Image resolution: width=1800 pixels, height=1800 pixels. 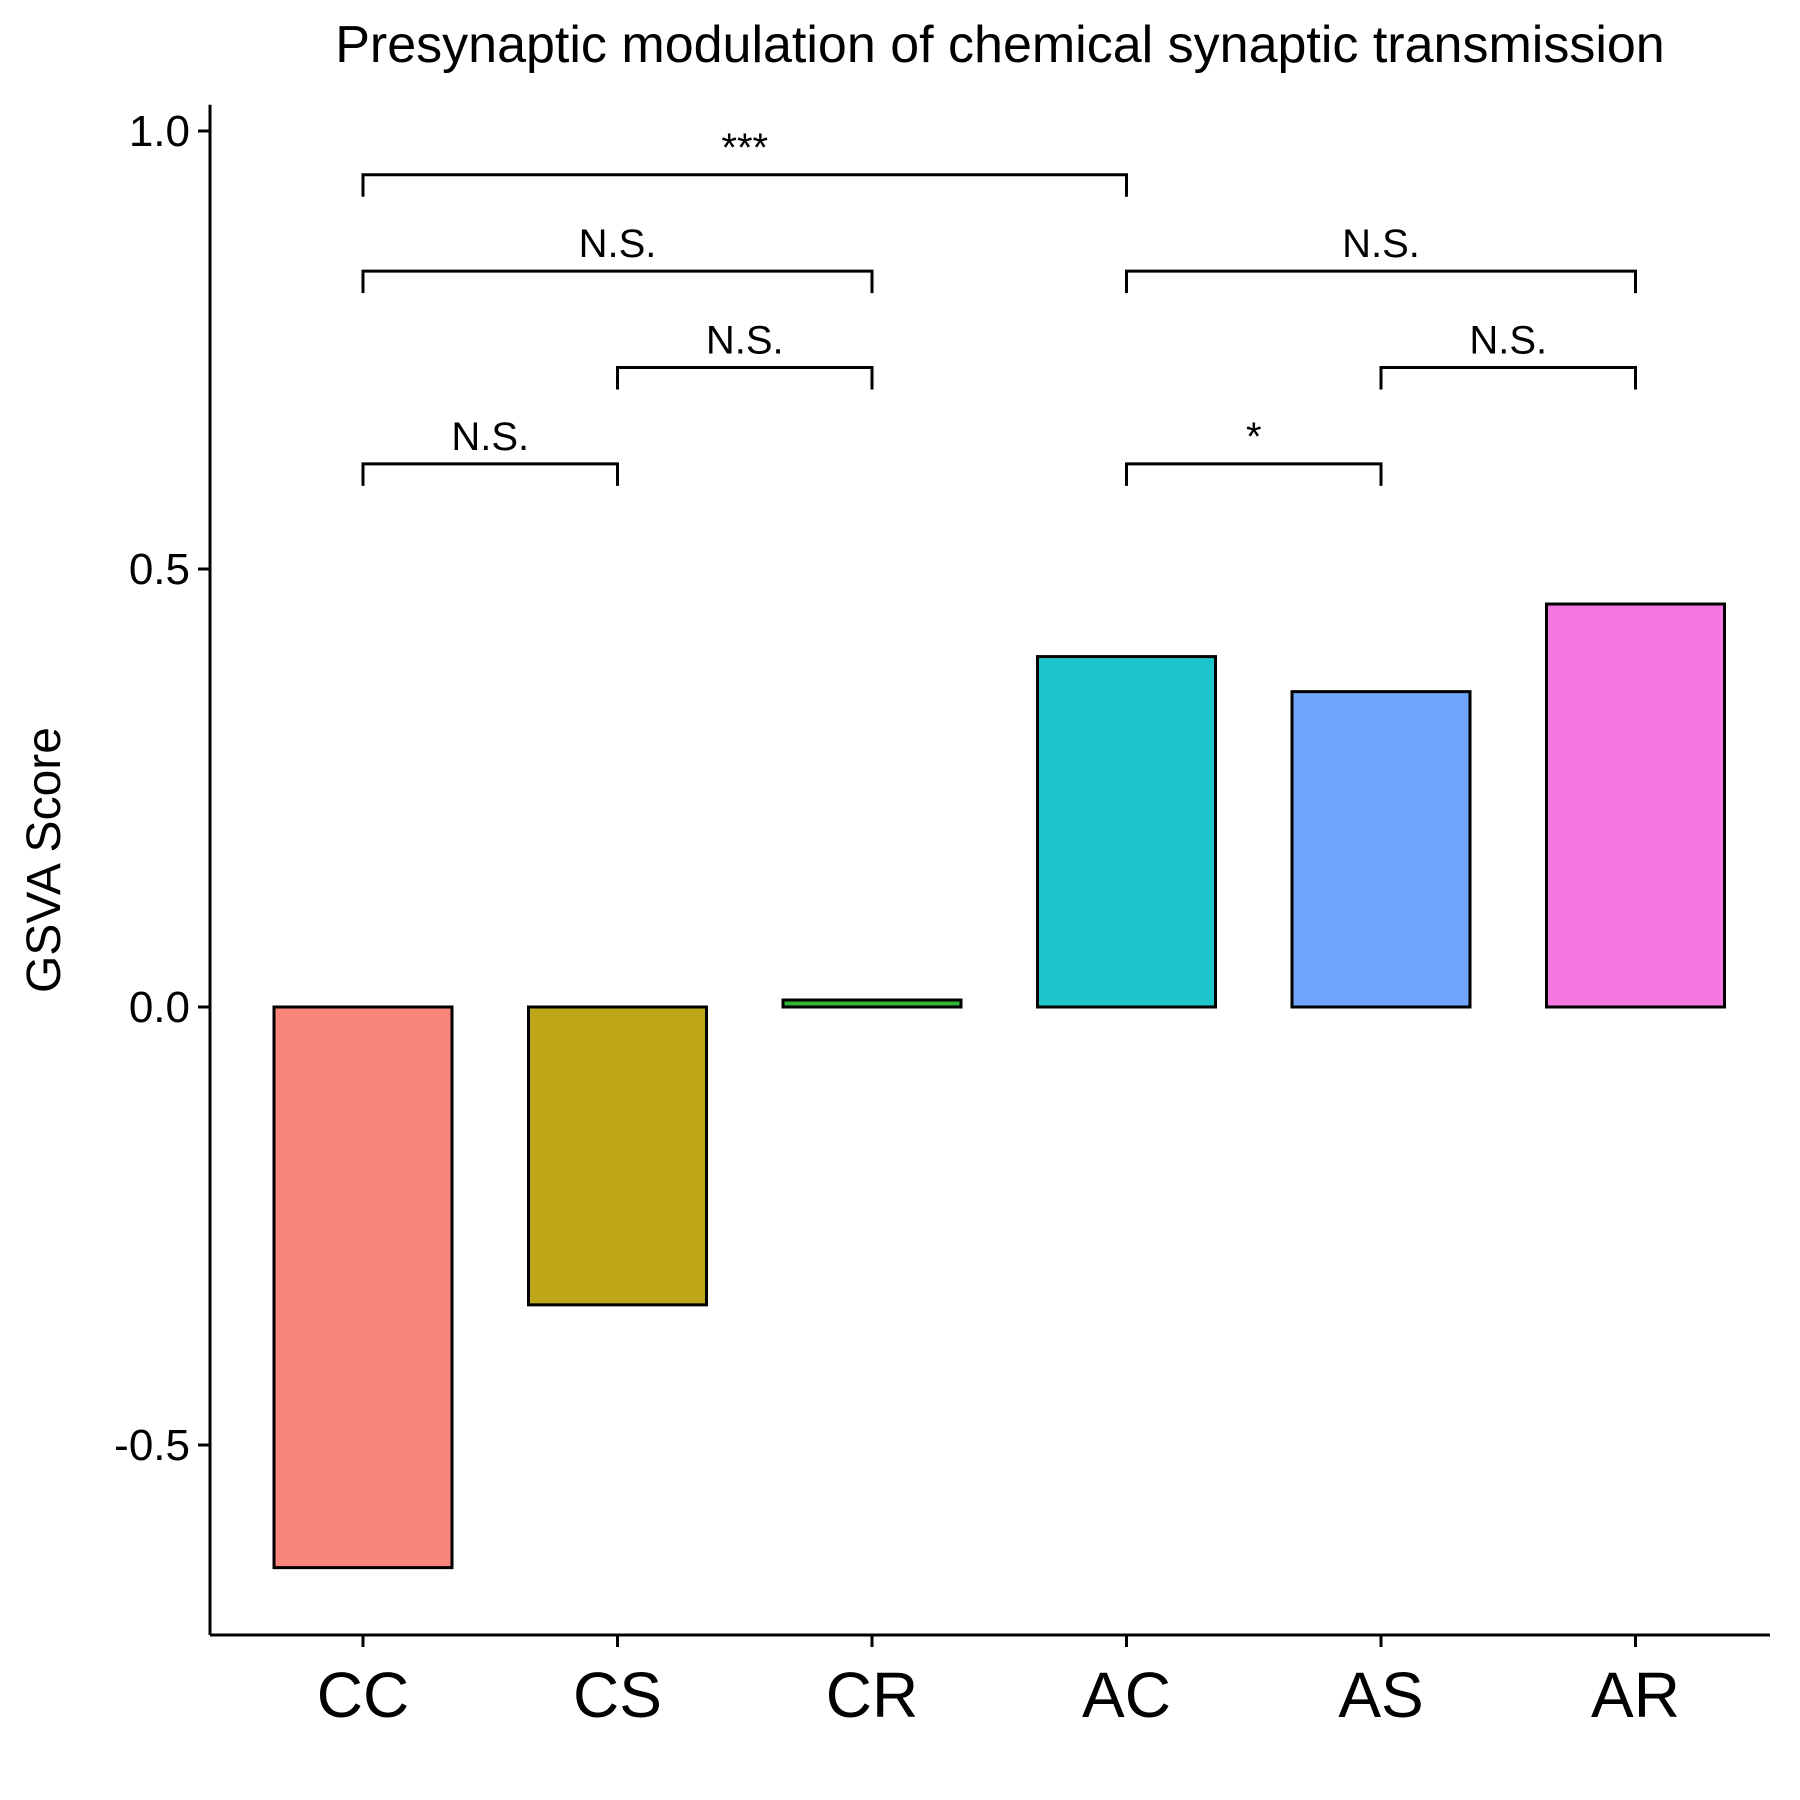 What do you see at coordinates (1381, 849) in the screenshot?
I see `bar-as` at bounding box center [1381, 849].